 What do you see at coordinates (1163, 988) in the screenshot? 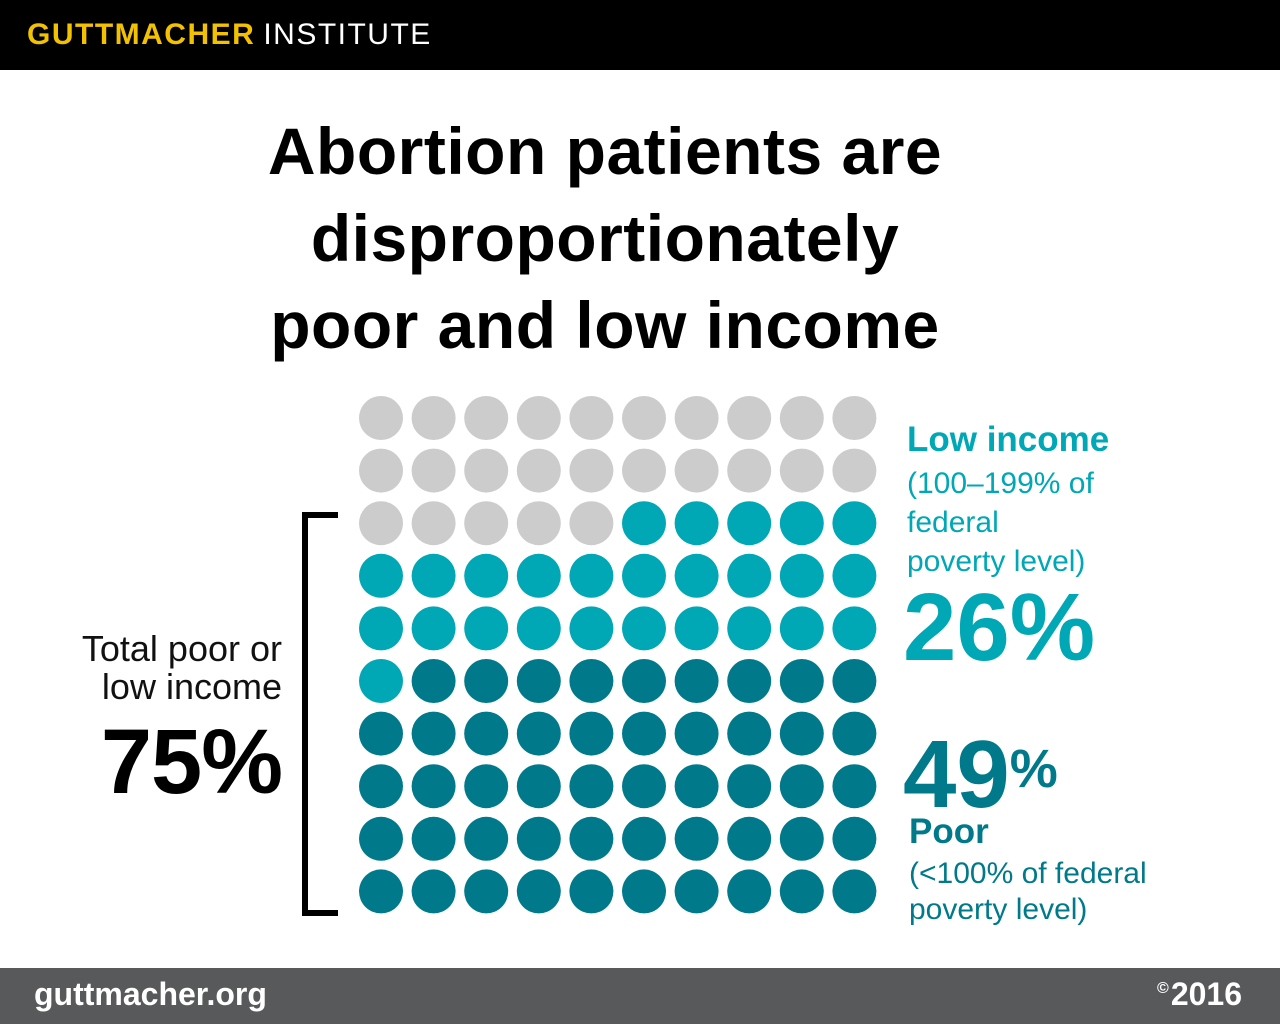
I see `copyright-icon: ©` at bounding box center [1163, 988].